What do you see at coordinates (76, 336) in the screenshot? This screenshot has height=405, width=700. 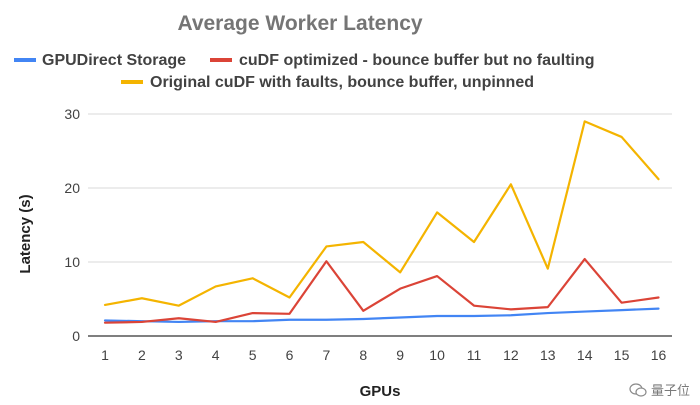 I see `y-tick-label: 0` at bounding box center [76, 336].